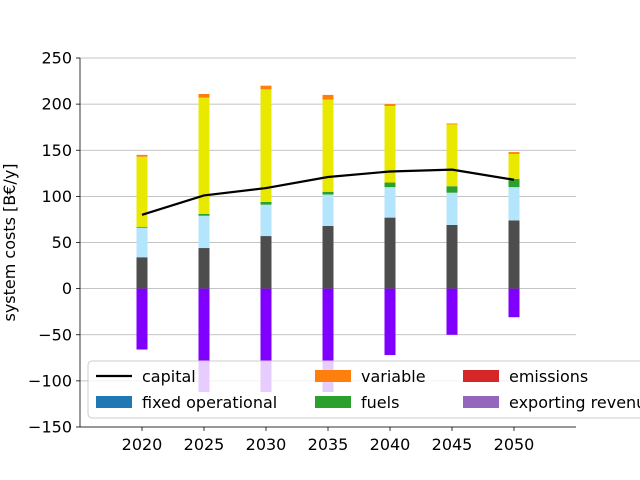 This screenshot has width=640, height=480. What do you see at coordinates (514, 204) in the screenshot?
I see `bar-segment-lightblue-2050` at bounding box center [514, 204].